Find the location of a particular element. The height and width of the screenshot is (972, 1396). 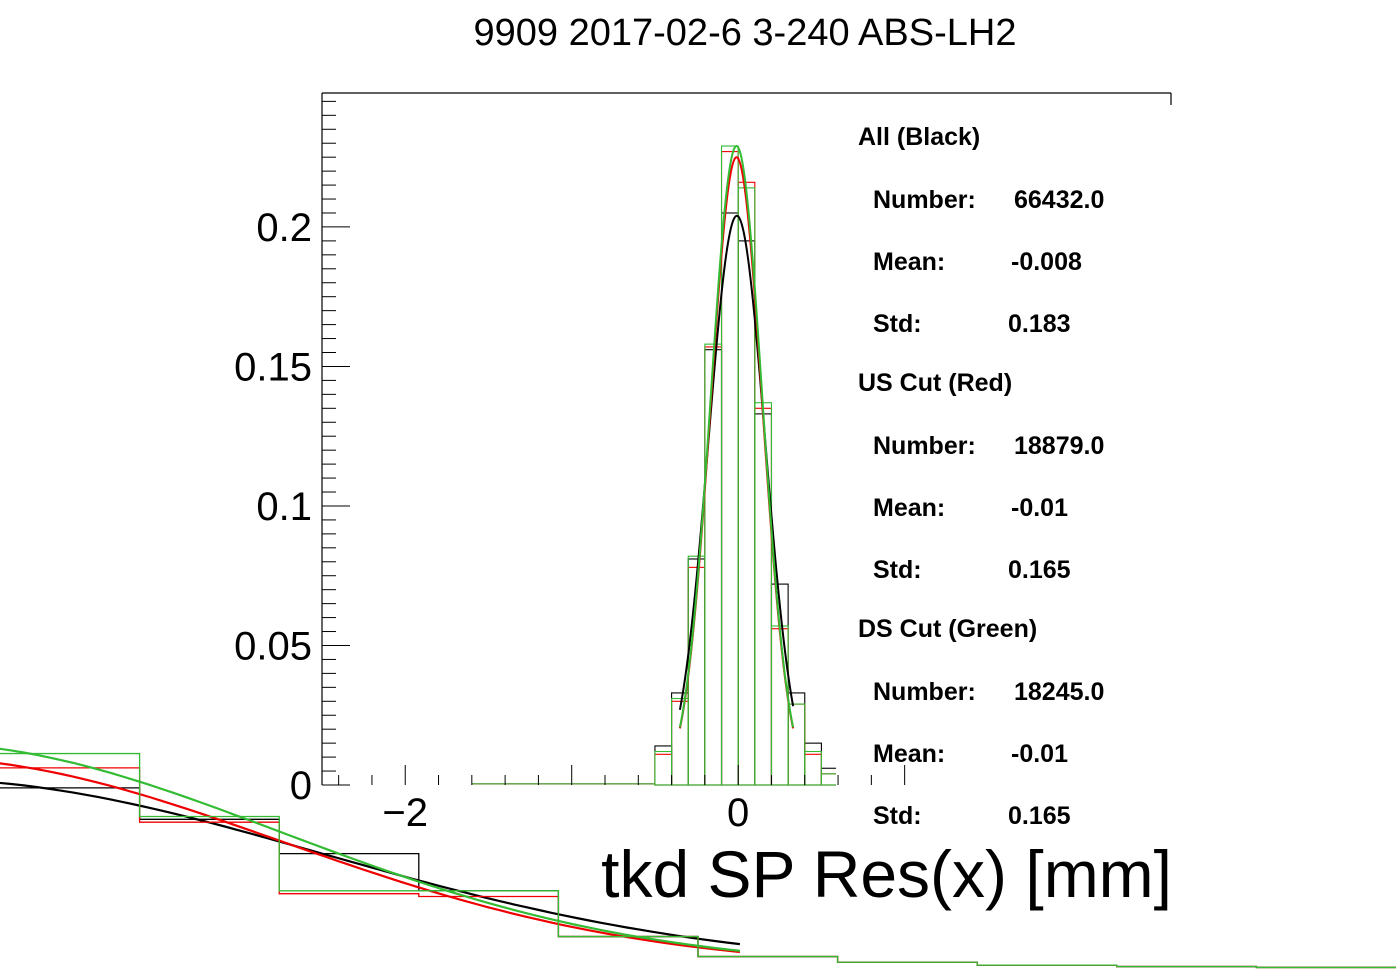

fit-curve-layer is located at coordinates (736, 436).